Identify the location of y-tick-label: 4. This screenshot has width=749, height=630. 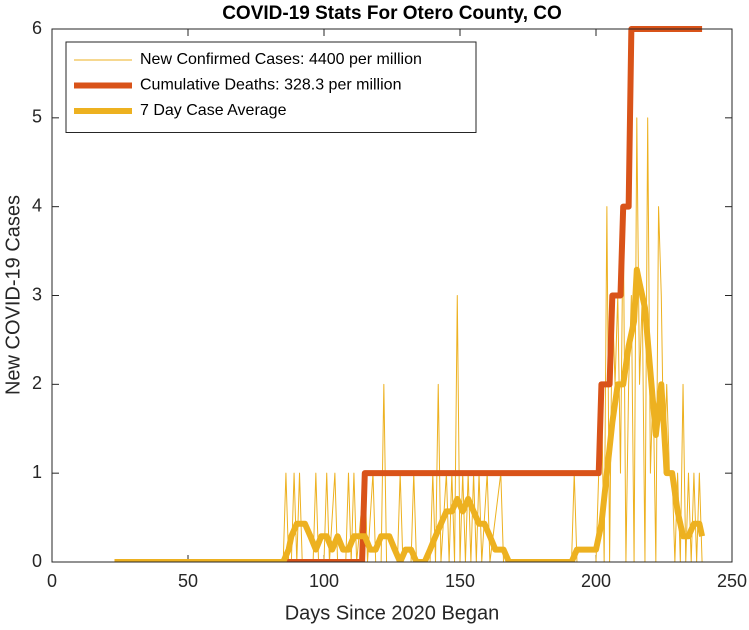
(37, 205).